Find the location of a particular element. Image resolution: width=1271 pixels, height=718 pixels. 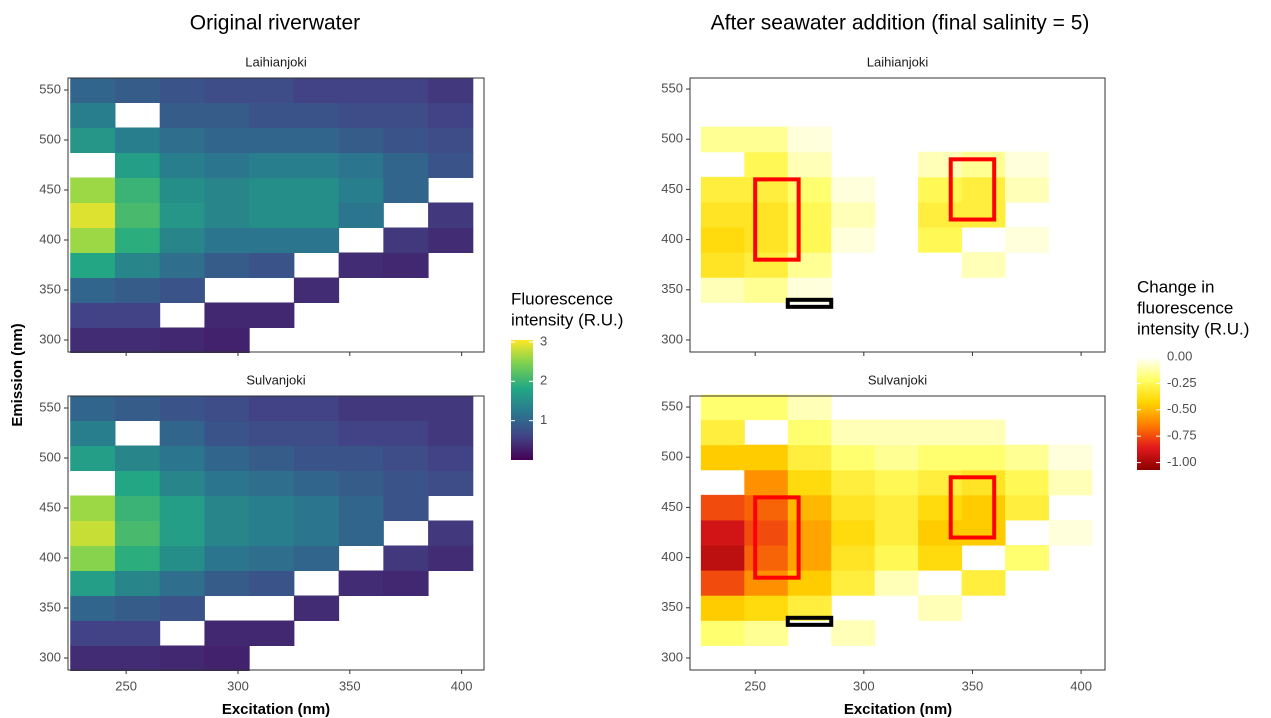

colorbar-tick-label: -0.25 is located at coordinates (1182, 382).